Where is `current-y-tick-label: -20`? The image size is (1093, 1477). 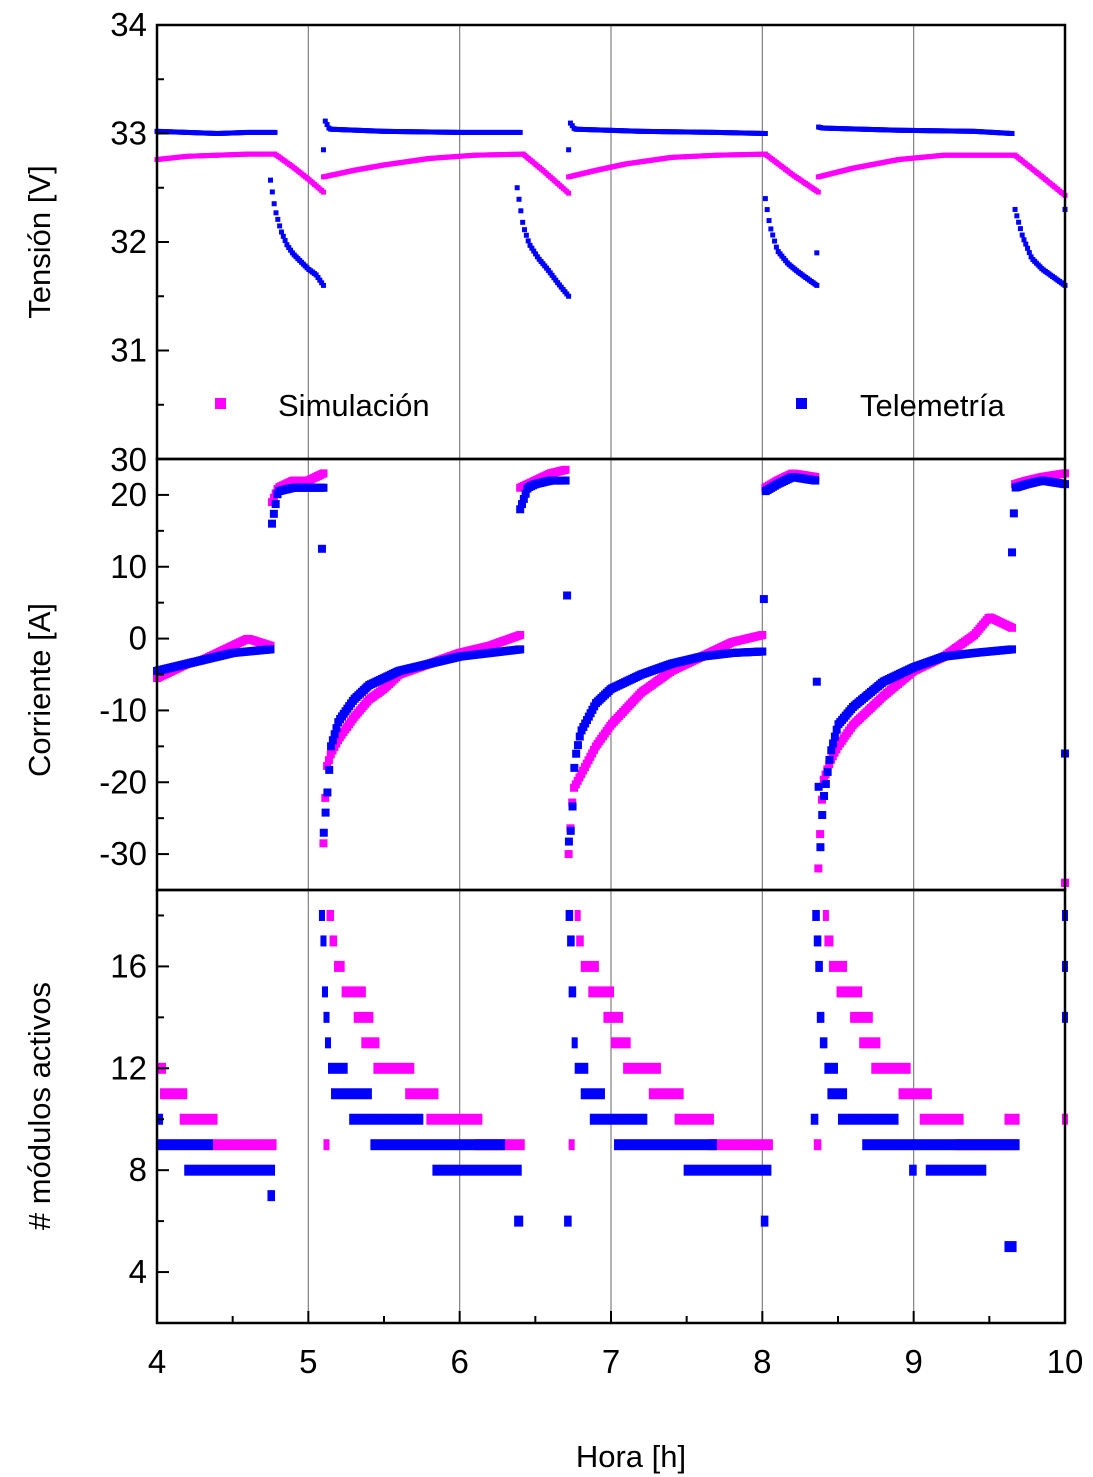
current-y-tick-label: -20 is located at coordinates (123, 781).